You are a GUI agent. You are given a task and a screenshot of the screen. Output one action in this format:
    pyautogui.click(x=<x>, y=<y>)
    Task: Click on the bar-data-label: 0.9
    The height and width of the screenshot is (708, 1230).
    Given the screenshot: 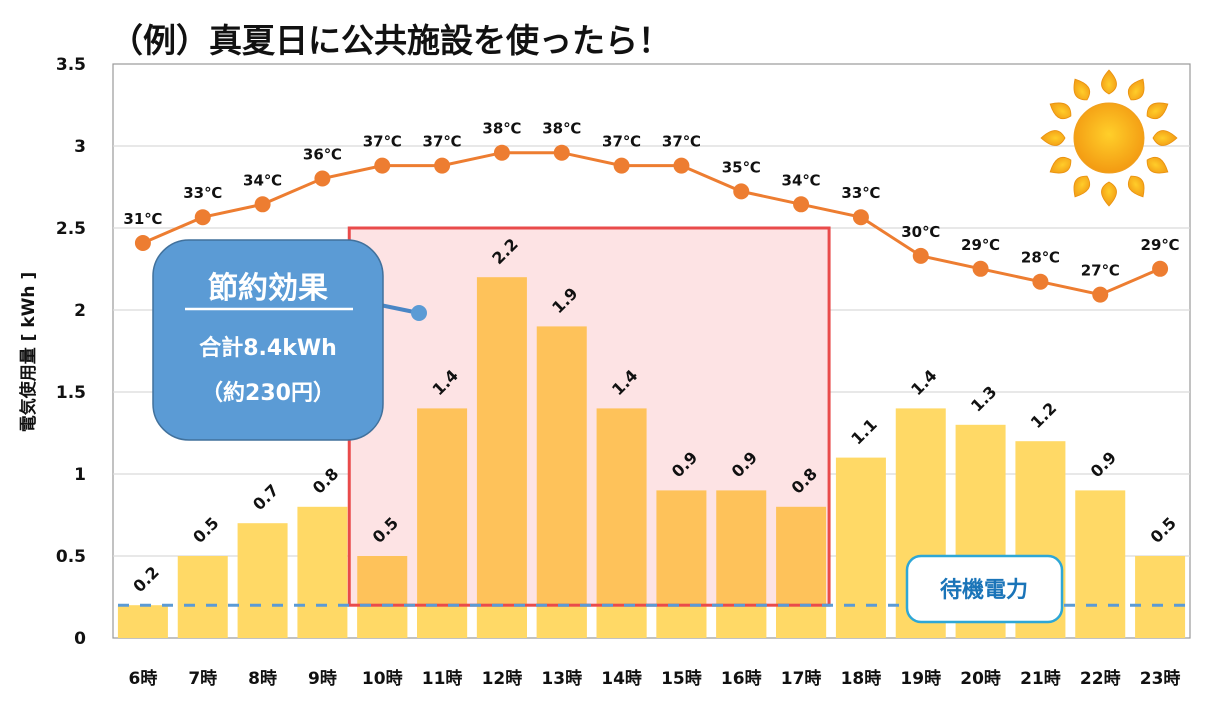 What is the action you would take?
    pyautogui.click(x=1103, y=464)
    